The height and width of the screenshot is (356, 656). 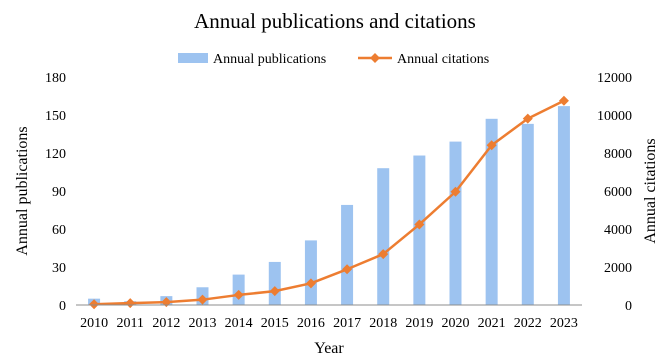 I want to click on bar-publications-2022, so click(x=527, y=214).